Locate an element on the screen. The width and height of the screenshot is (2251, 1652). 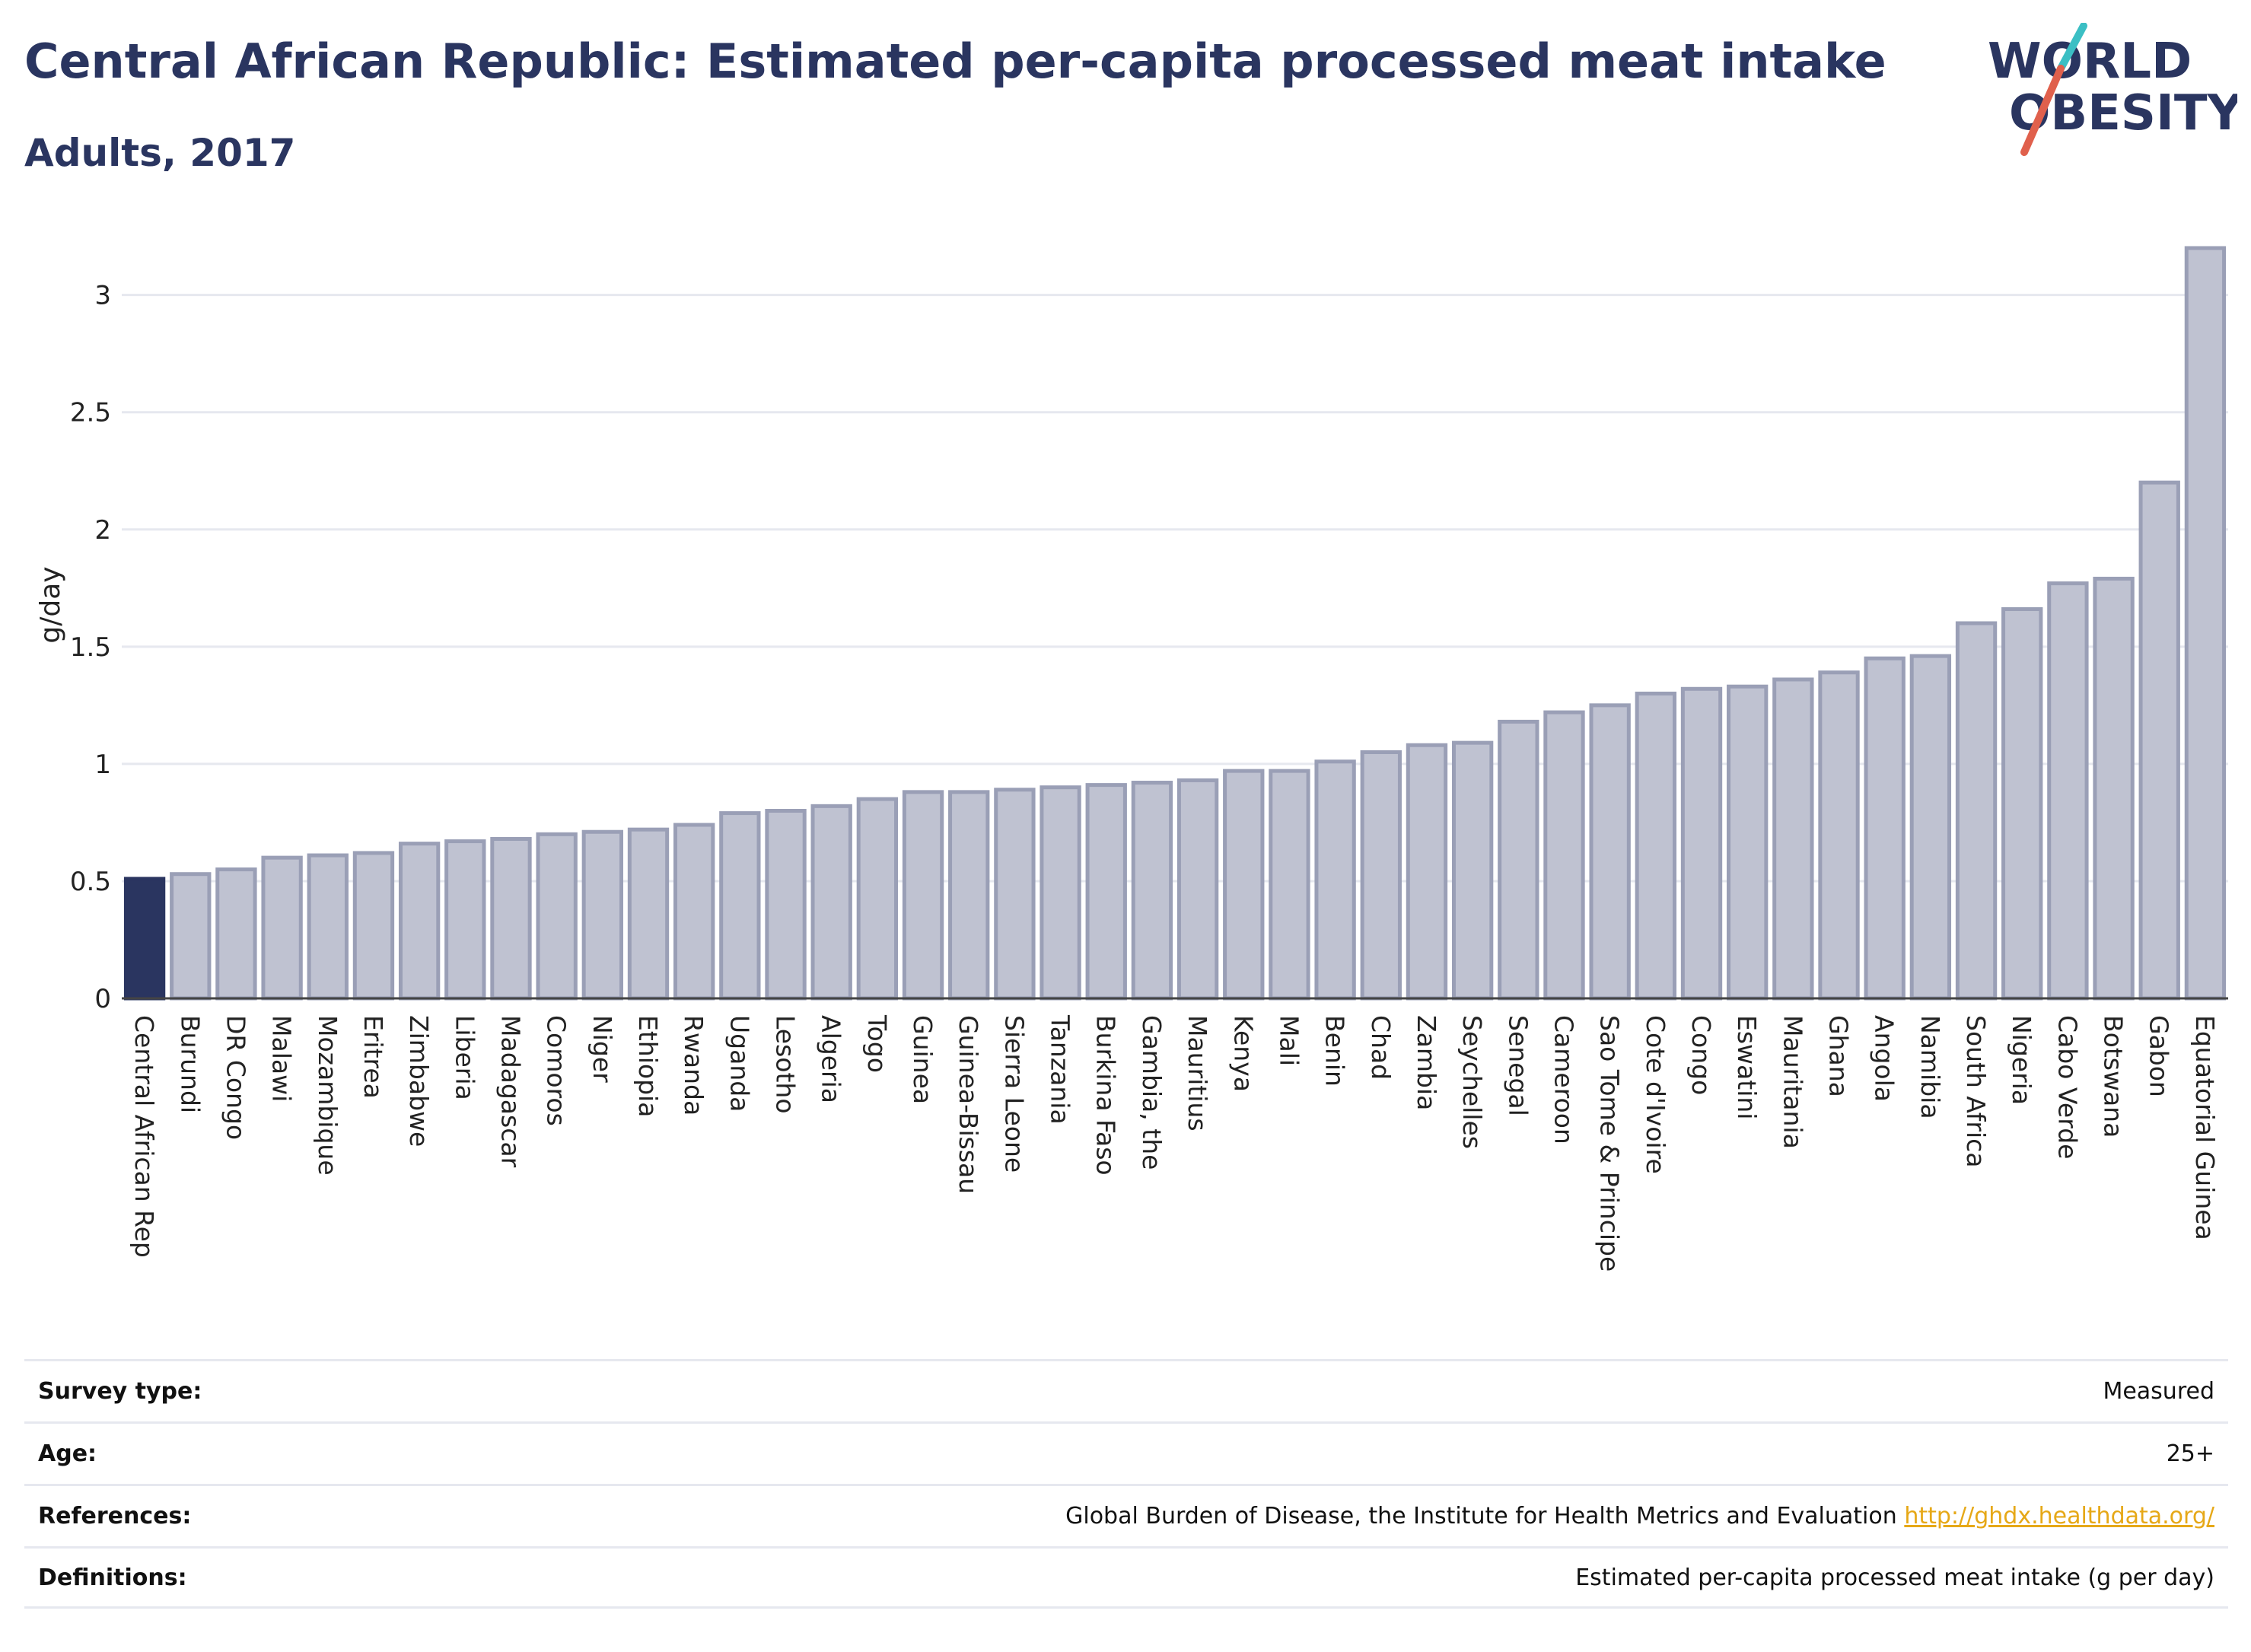
x-tick-label: Mauritania is located at coordinates (1792, 1082).